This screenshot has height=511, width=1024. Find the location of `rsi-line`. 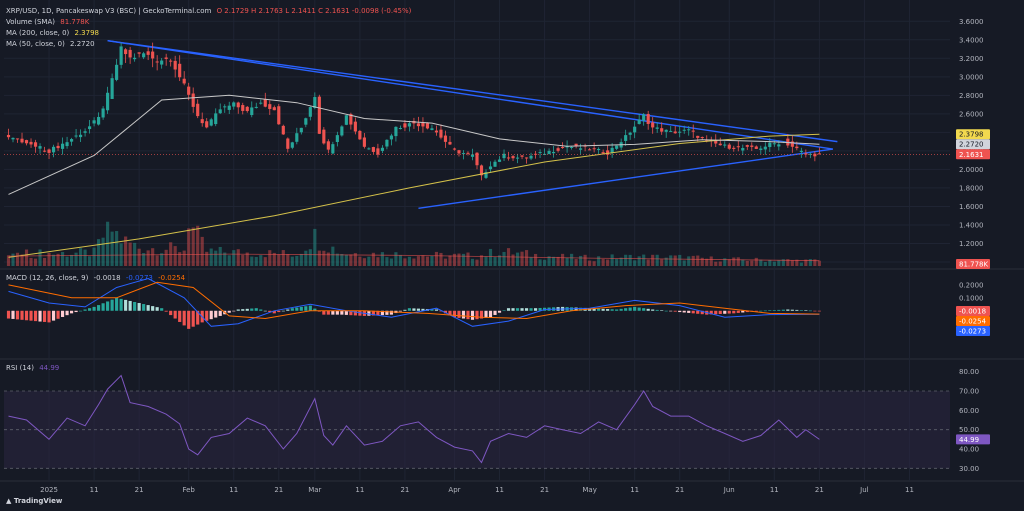

rsi-line is located at coordinates (414, 419).